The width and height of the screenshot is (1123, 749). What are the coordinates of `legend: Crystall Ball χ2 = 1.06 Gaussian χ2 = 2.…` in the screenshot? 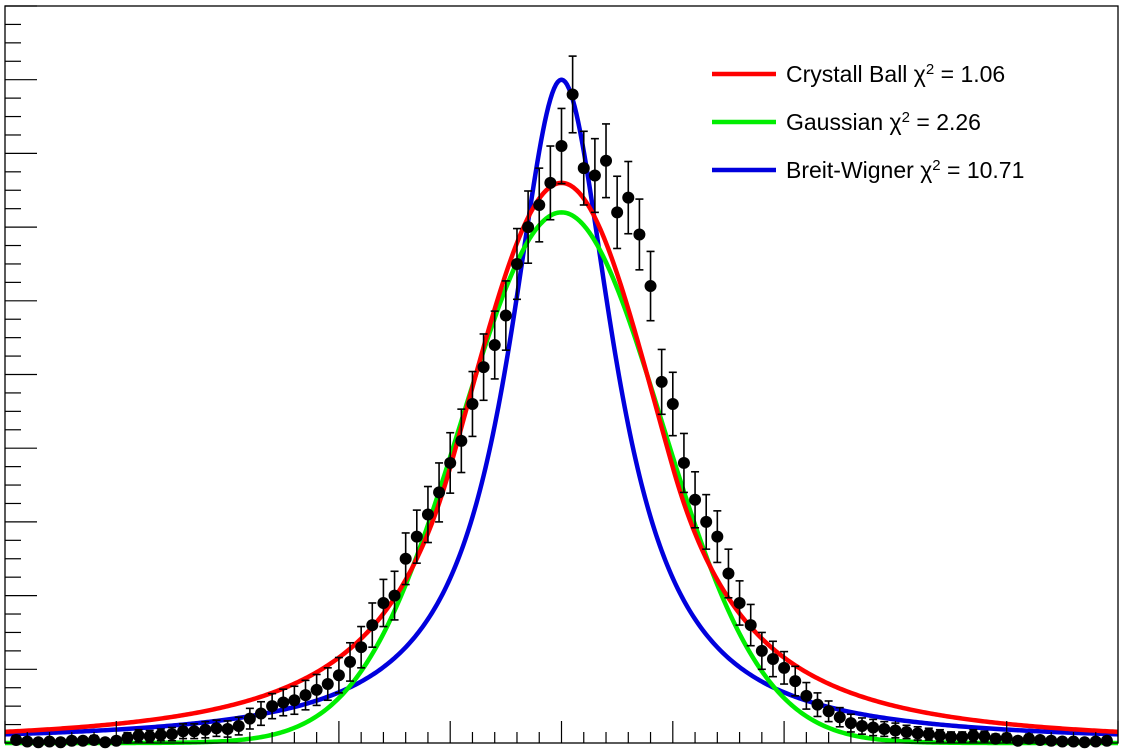 It's located at (868, 122).